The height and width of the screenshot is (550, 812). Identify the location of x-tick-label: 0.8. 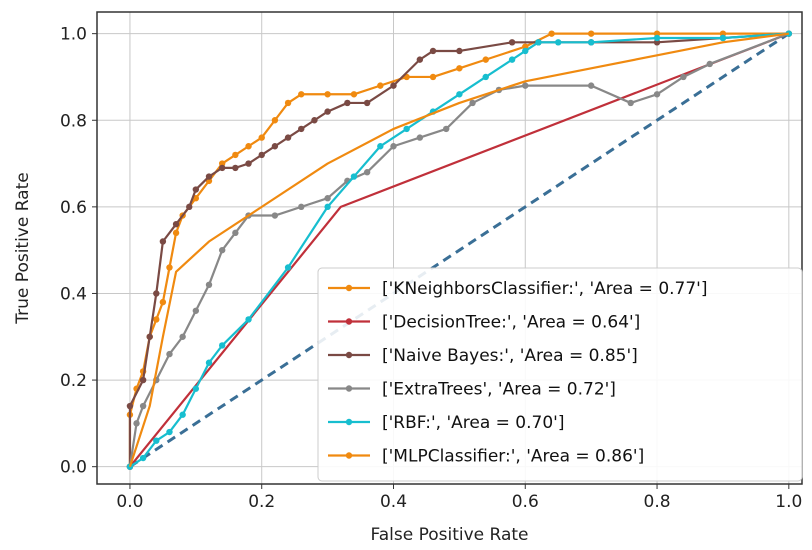
(657, 502).